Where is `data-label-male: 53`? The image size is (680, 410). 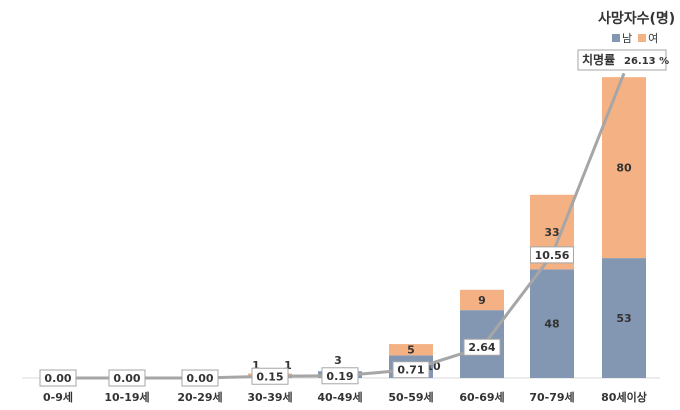 data-label-male: 53 is located at coordinates (623, 318).